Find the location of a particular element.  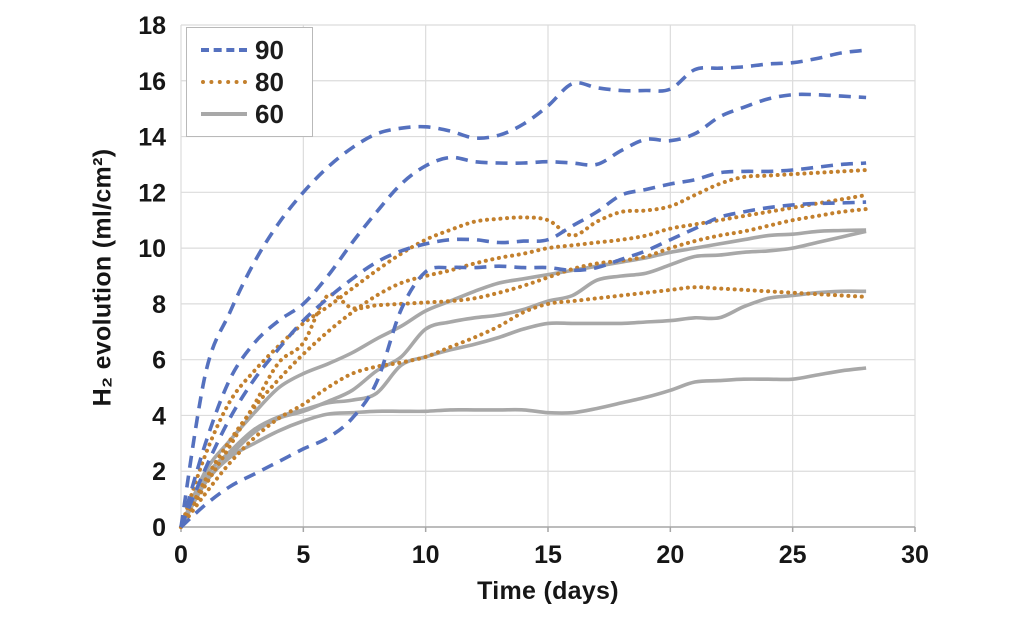

y-tick-label: 18 is located at coordinates (152, 26).